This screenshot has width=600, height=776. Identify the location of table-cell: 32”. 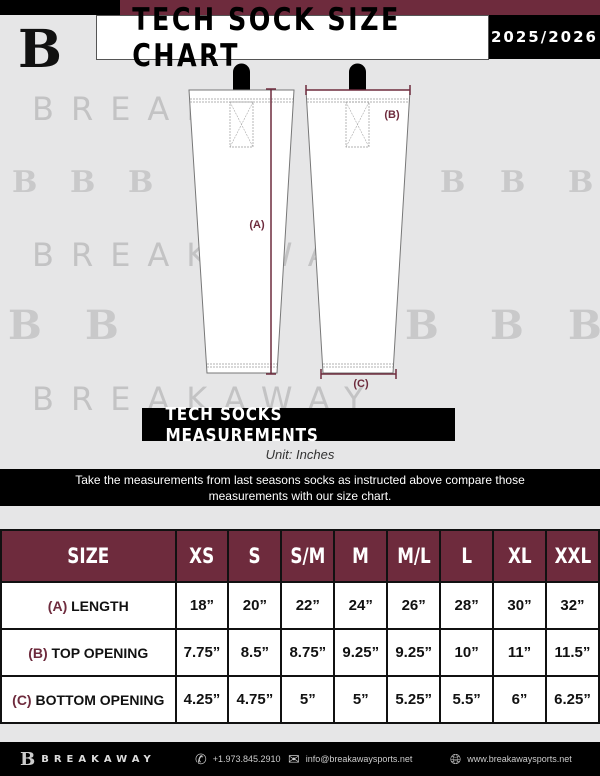
(572, 605).